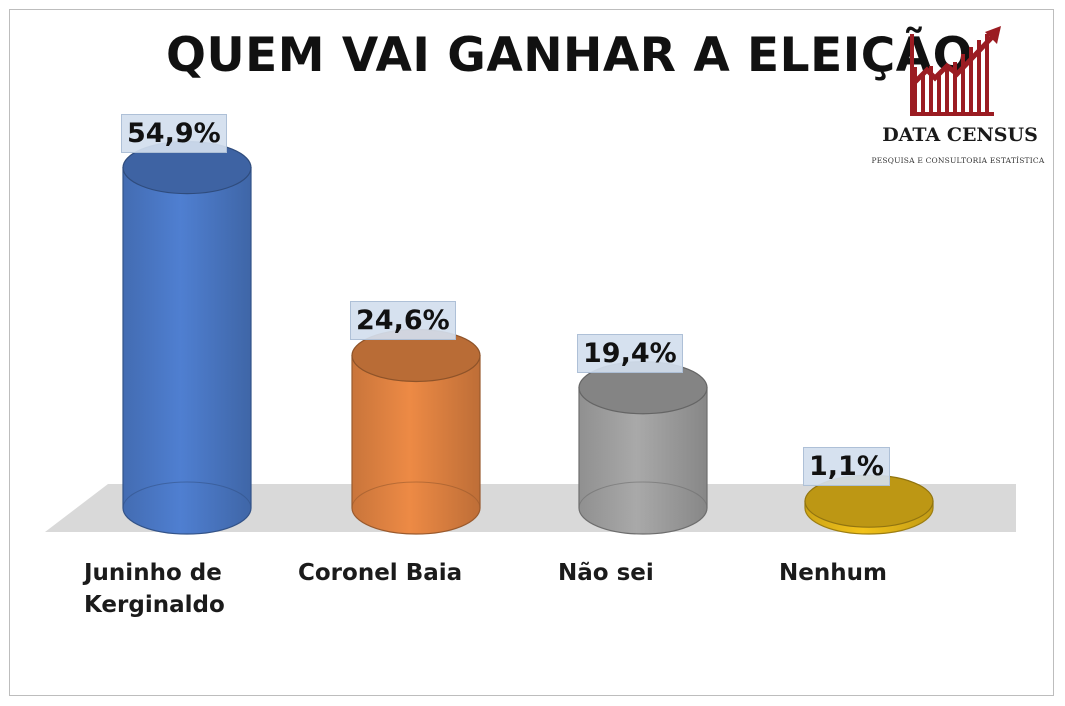 The height and width of the screenshot is (706, 1065). I want to click on data-label-4: 1,1%, so click(846, 467).